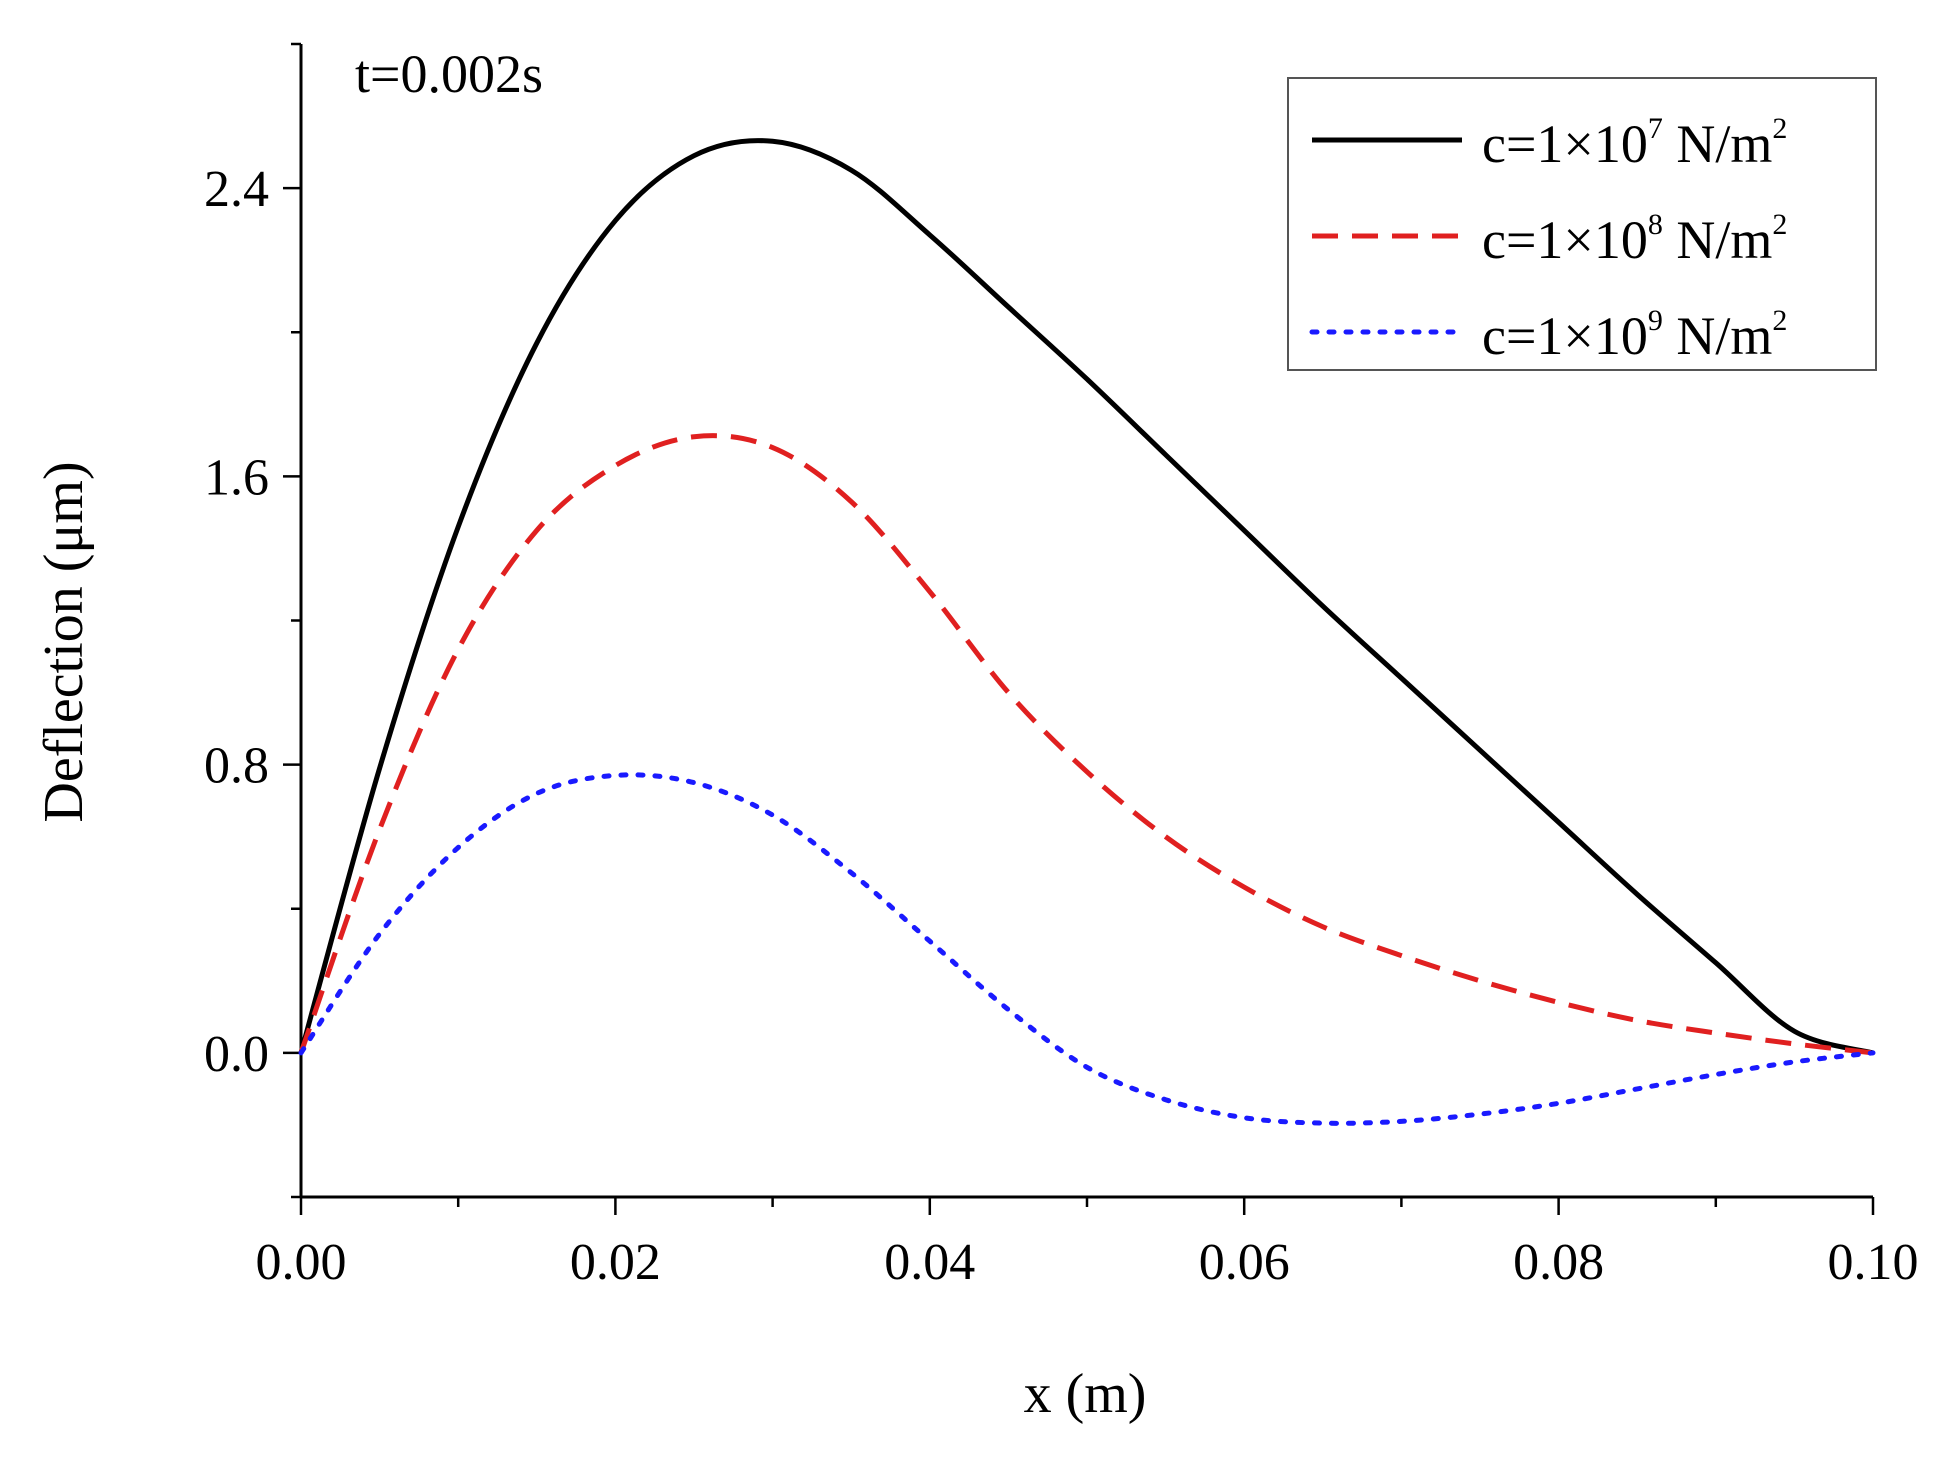 The image size is (1960, 1464). Describe the element at coordinates (1634, 239) in the screenshot. I see `legend-label-2: c=1×108 N/m2` at that location.